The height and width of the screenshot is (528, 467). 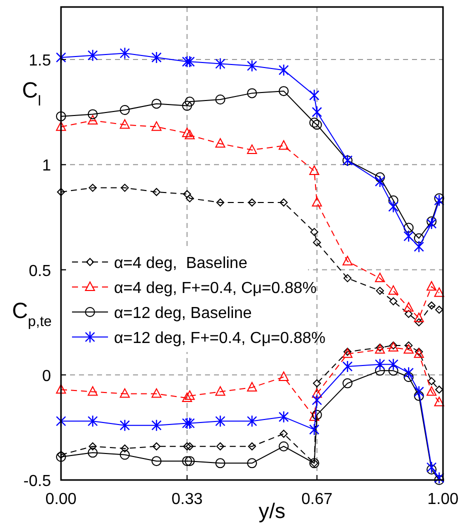 I want to click on text: C$_{p,te}$, so click(x=32, y=314).